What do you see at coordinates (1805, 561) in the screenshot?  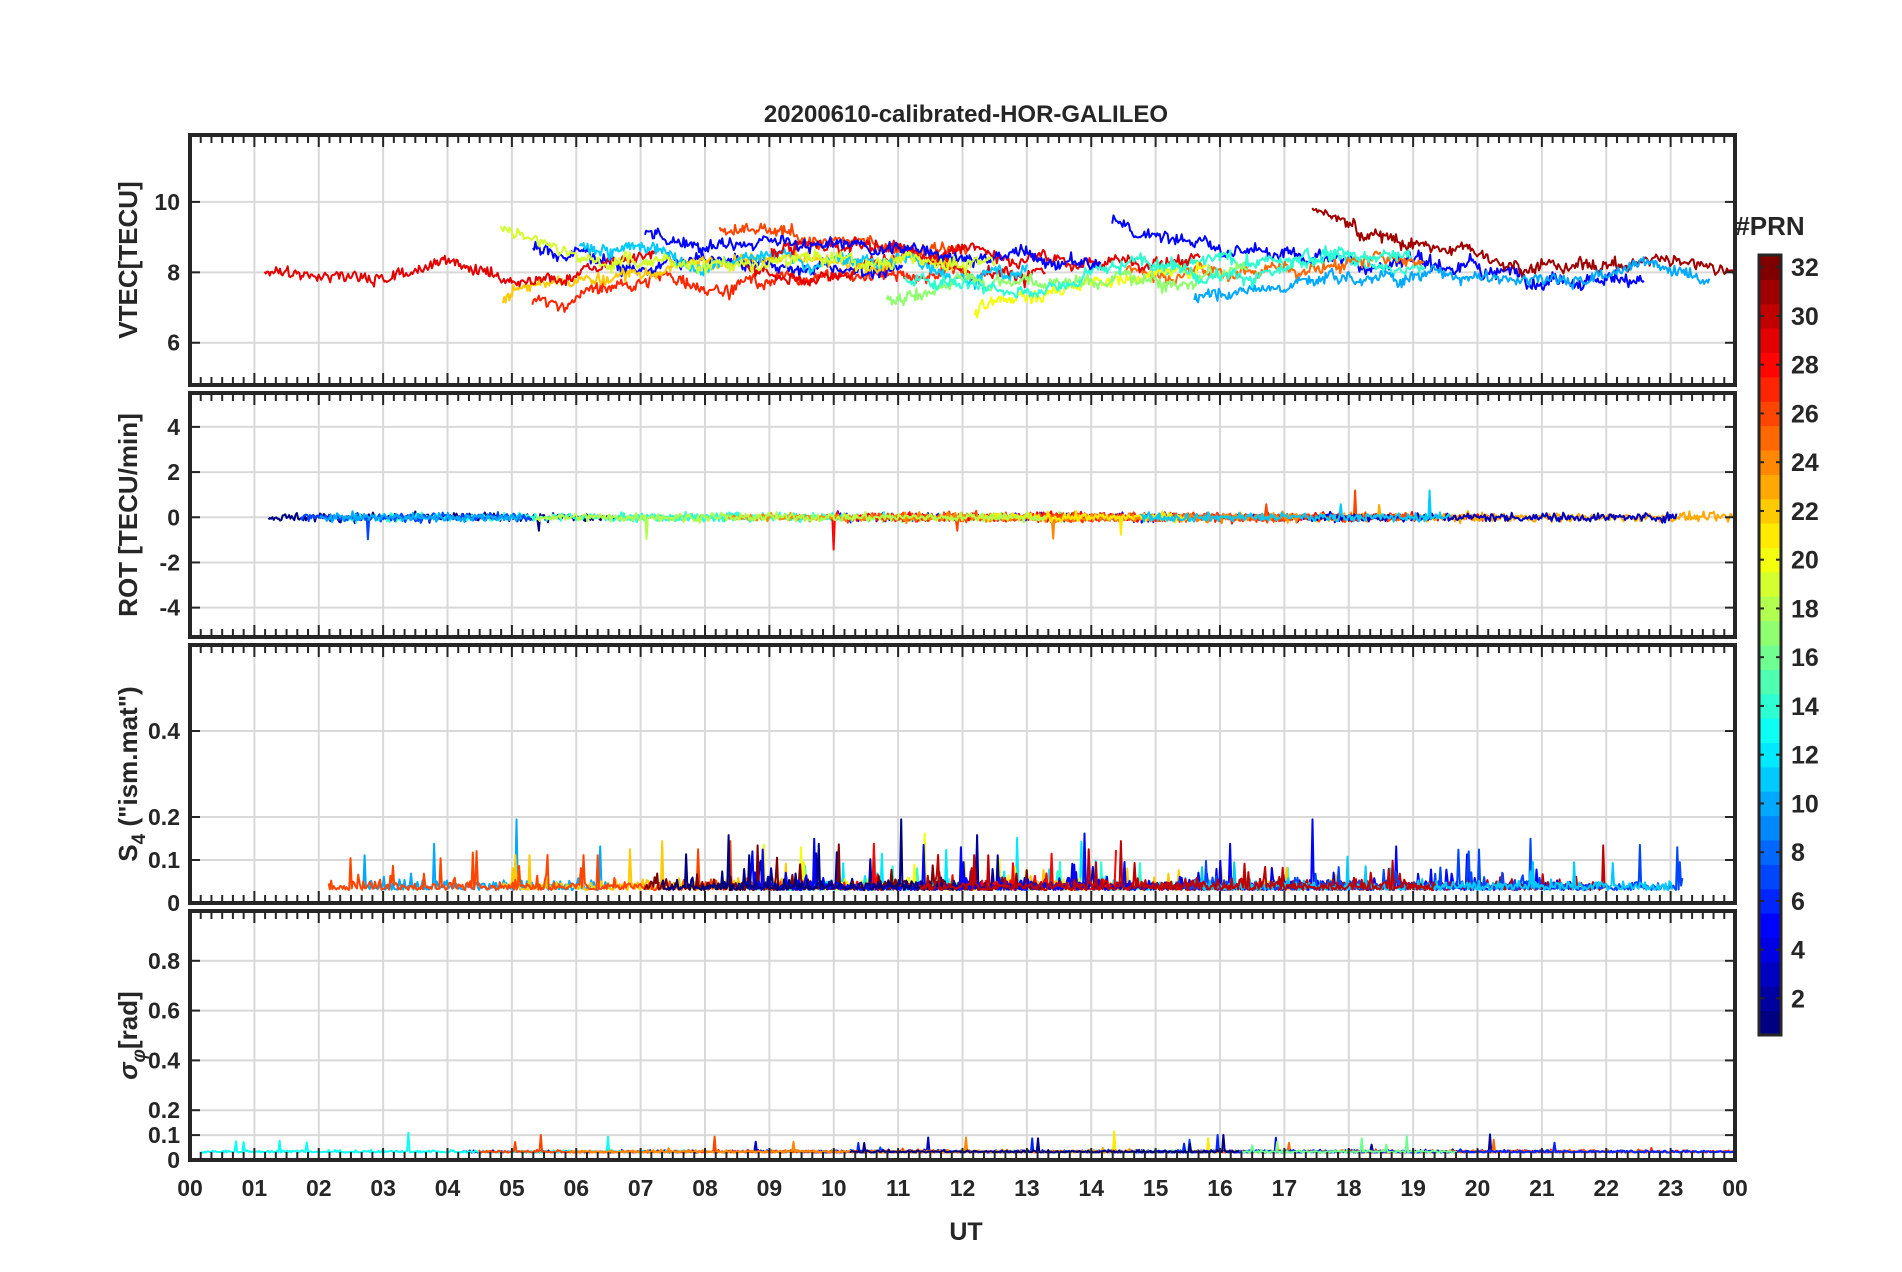 I see `colorbar-tick-label: 20` at bounding box center [1805, 561].